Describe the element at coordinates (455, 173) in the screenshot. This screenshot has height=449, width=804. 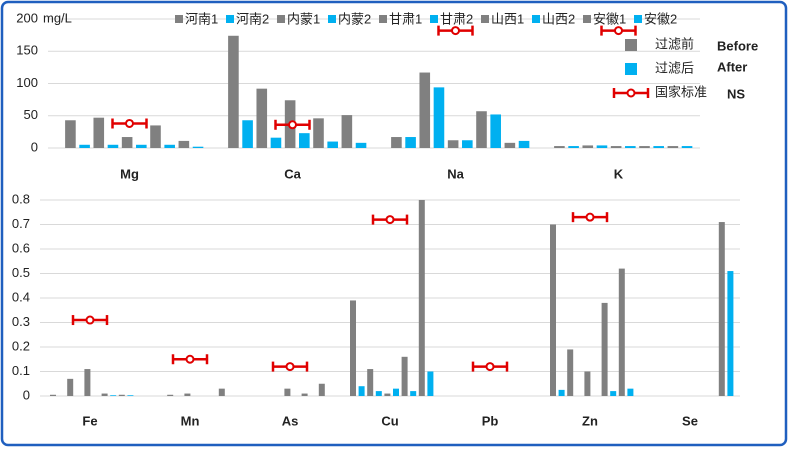
I see `x-tick-label: Na` at that location.